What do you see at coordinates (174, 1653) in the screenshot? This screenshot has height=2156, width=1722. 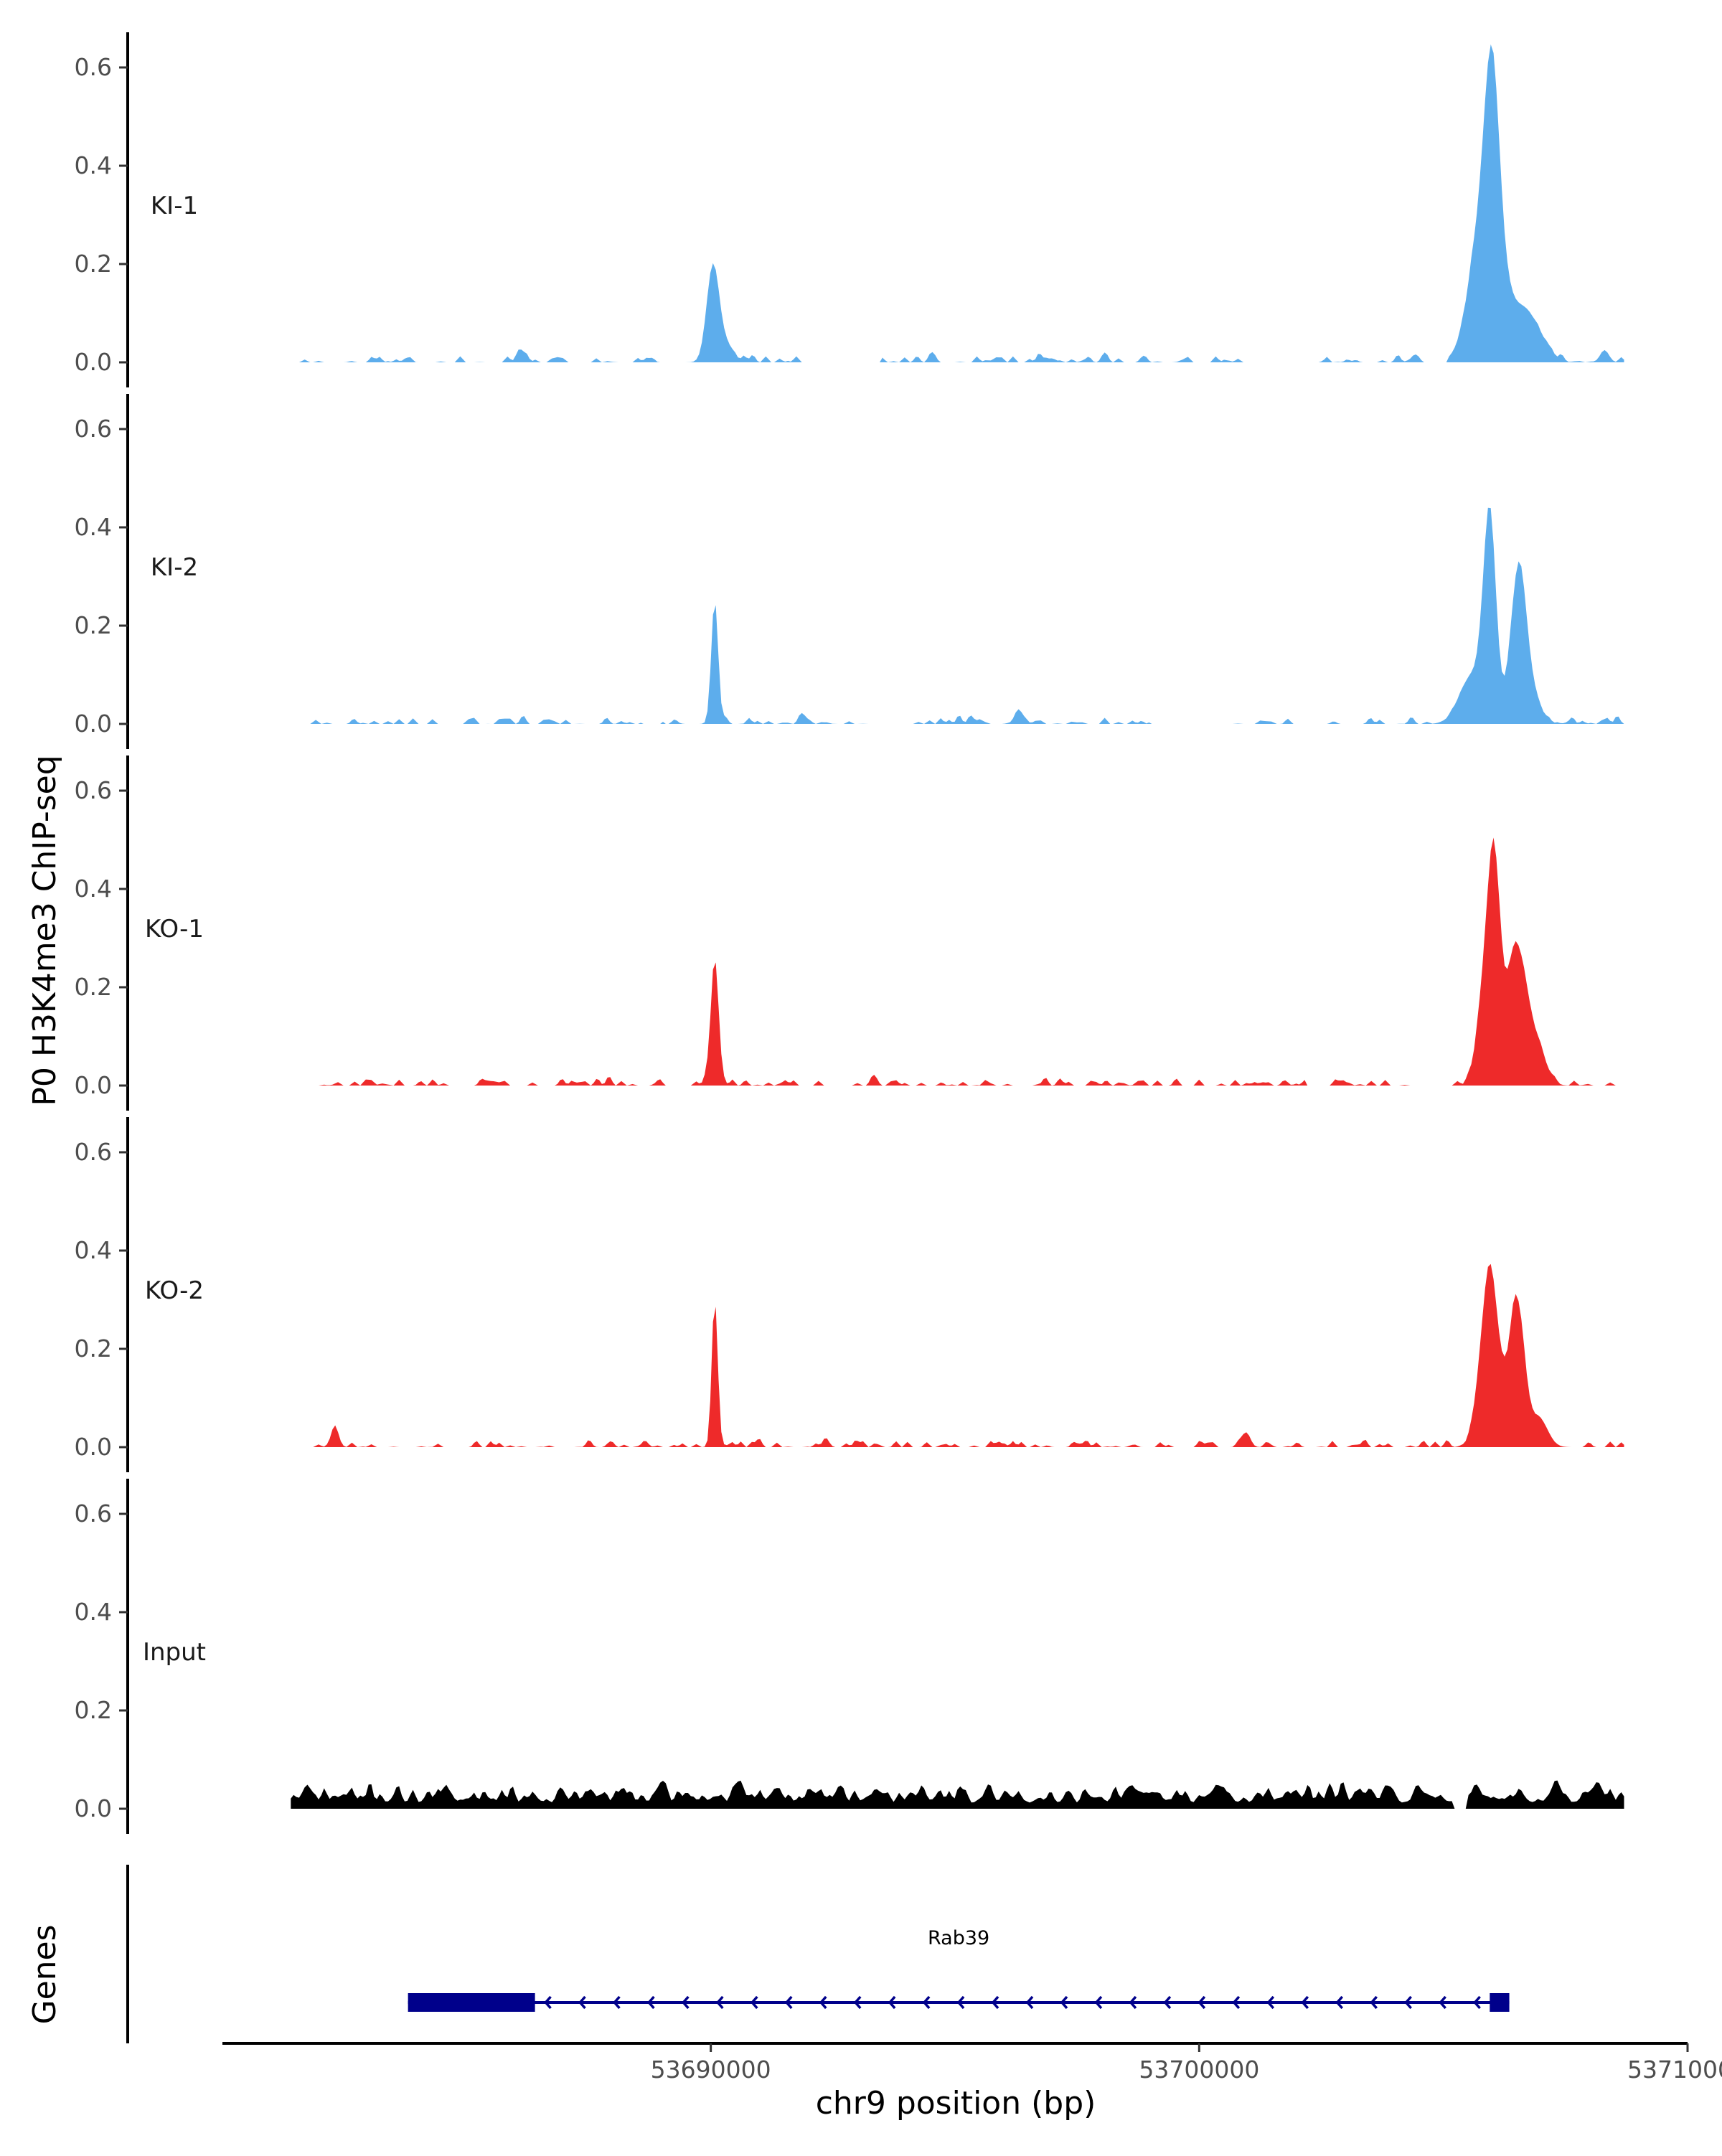 I see `track-label: Input` at bounding box center [174, 1653].